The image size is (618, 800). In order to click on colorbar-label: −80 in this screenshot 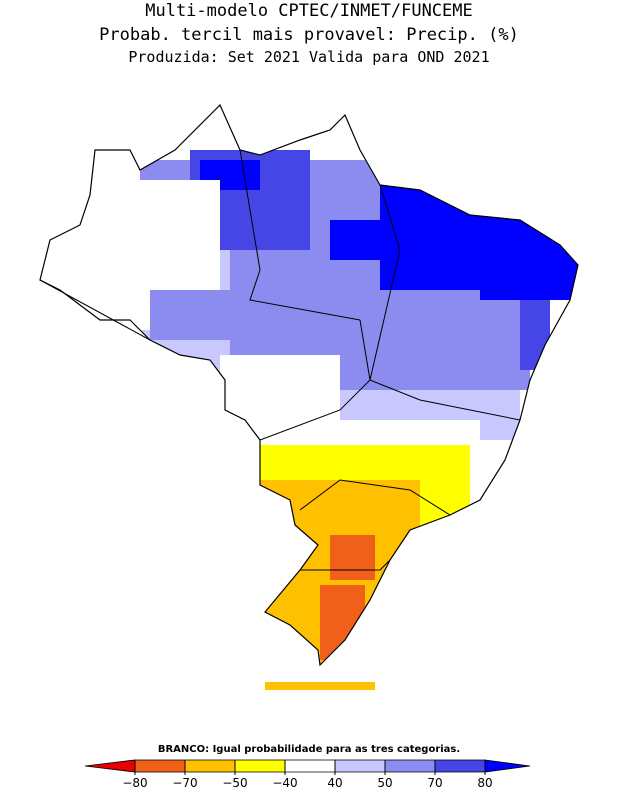, I will do `click(134, 783)`.